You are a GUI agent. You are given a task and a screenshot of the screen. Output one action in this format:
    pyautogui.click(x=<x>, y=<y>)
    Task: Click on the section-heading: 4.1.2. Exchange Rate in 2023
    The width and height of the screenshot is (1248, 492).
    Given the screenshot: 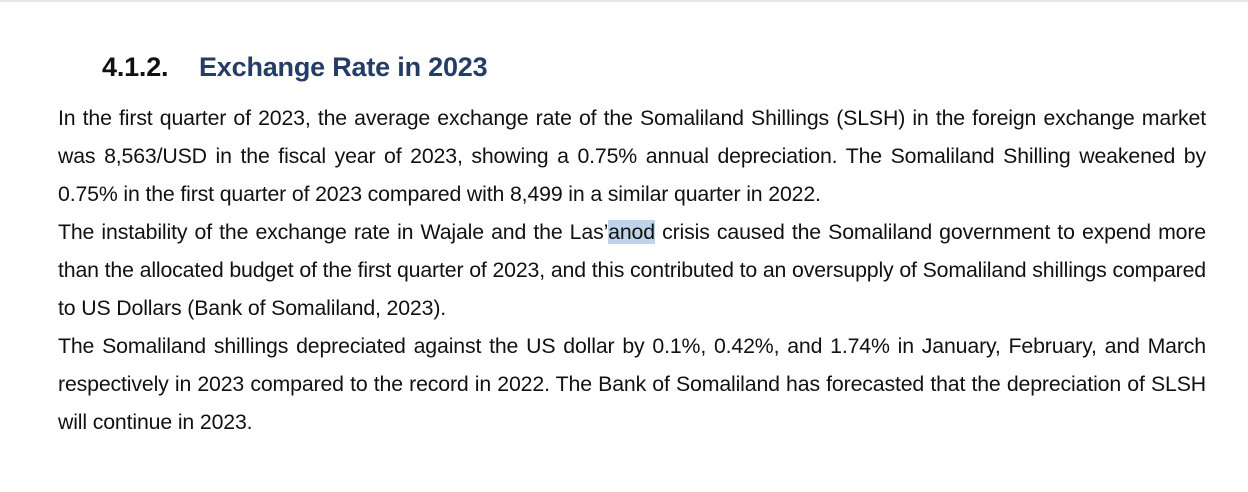 What is the action you would take?
    pyautogui.click(x=295, y=67)
    